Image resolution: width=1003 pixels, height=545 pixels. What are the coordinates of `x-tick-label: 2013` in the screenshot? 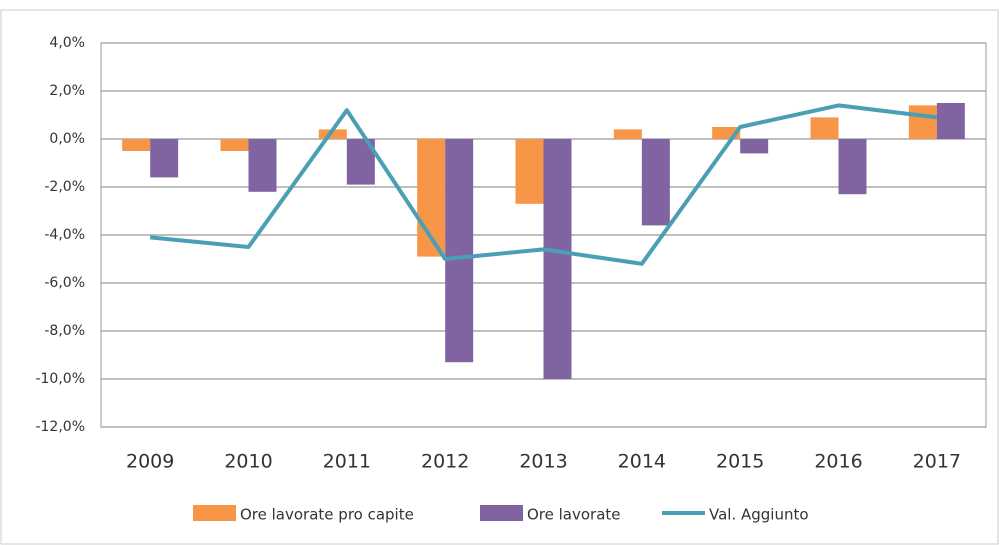 It's located at (543, 462).